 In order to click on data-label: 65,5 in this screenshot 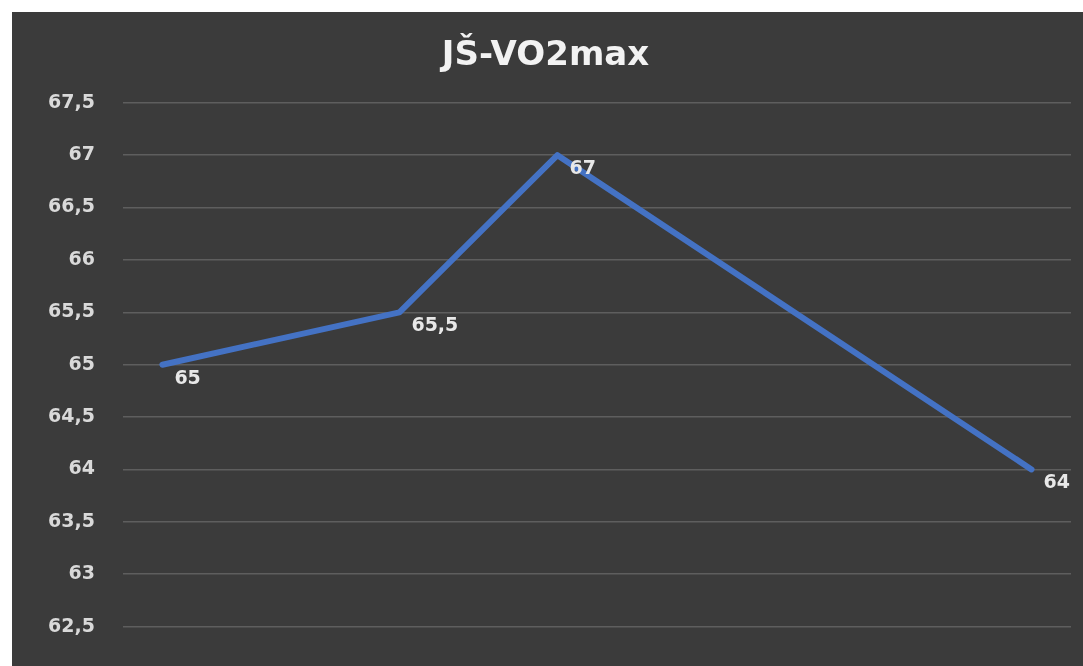, I will do `click(435, 324)`.